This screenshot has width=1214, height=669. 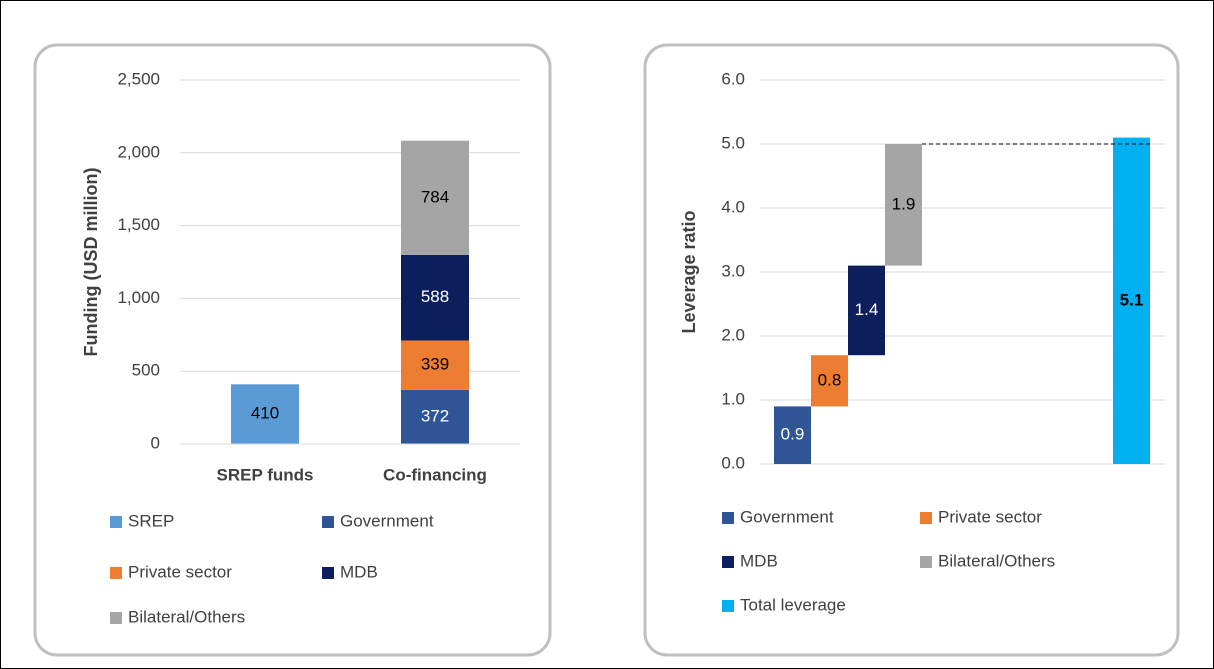 I want to click on data-label: 0.8, so click(x=830, y=379).